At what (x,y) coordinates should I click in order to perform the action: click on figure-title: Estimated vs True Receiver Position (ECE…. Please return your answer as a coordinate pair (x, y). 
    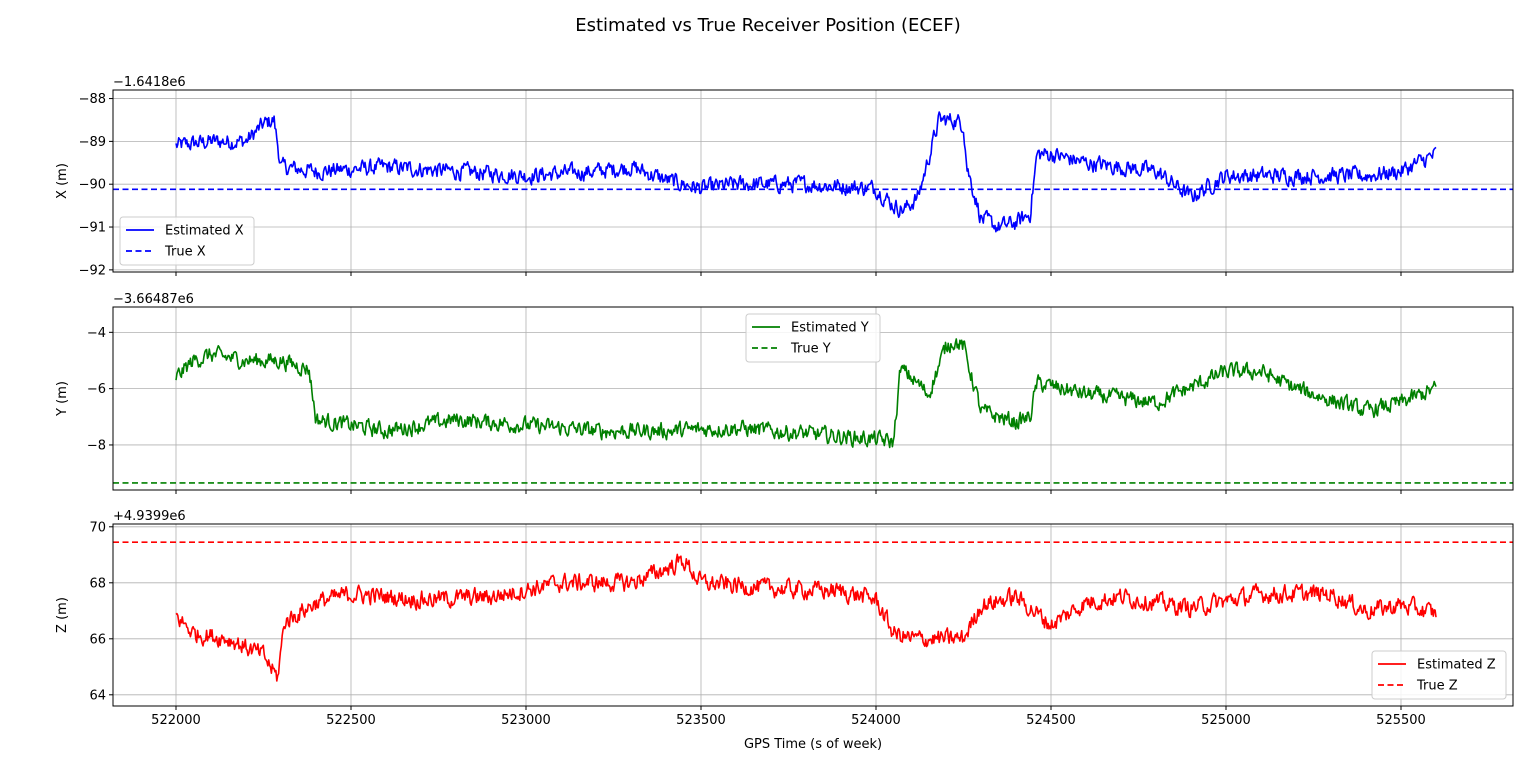
    Looking at the image, I should click on (767, 25).